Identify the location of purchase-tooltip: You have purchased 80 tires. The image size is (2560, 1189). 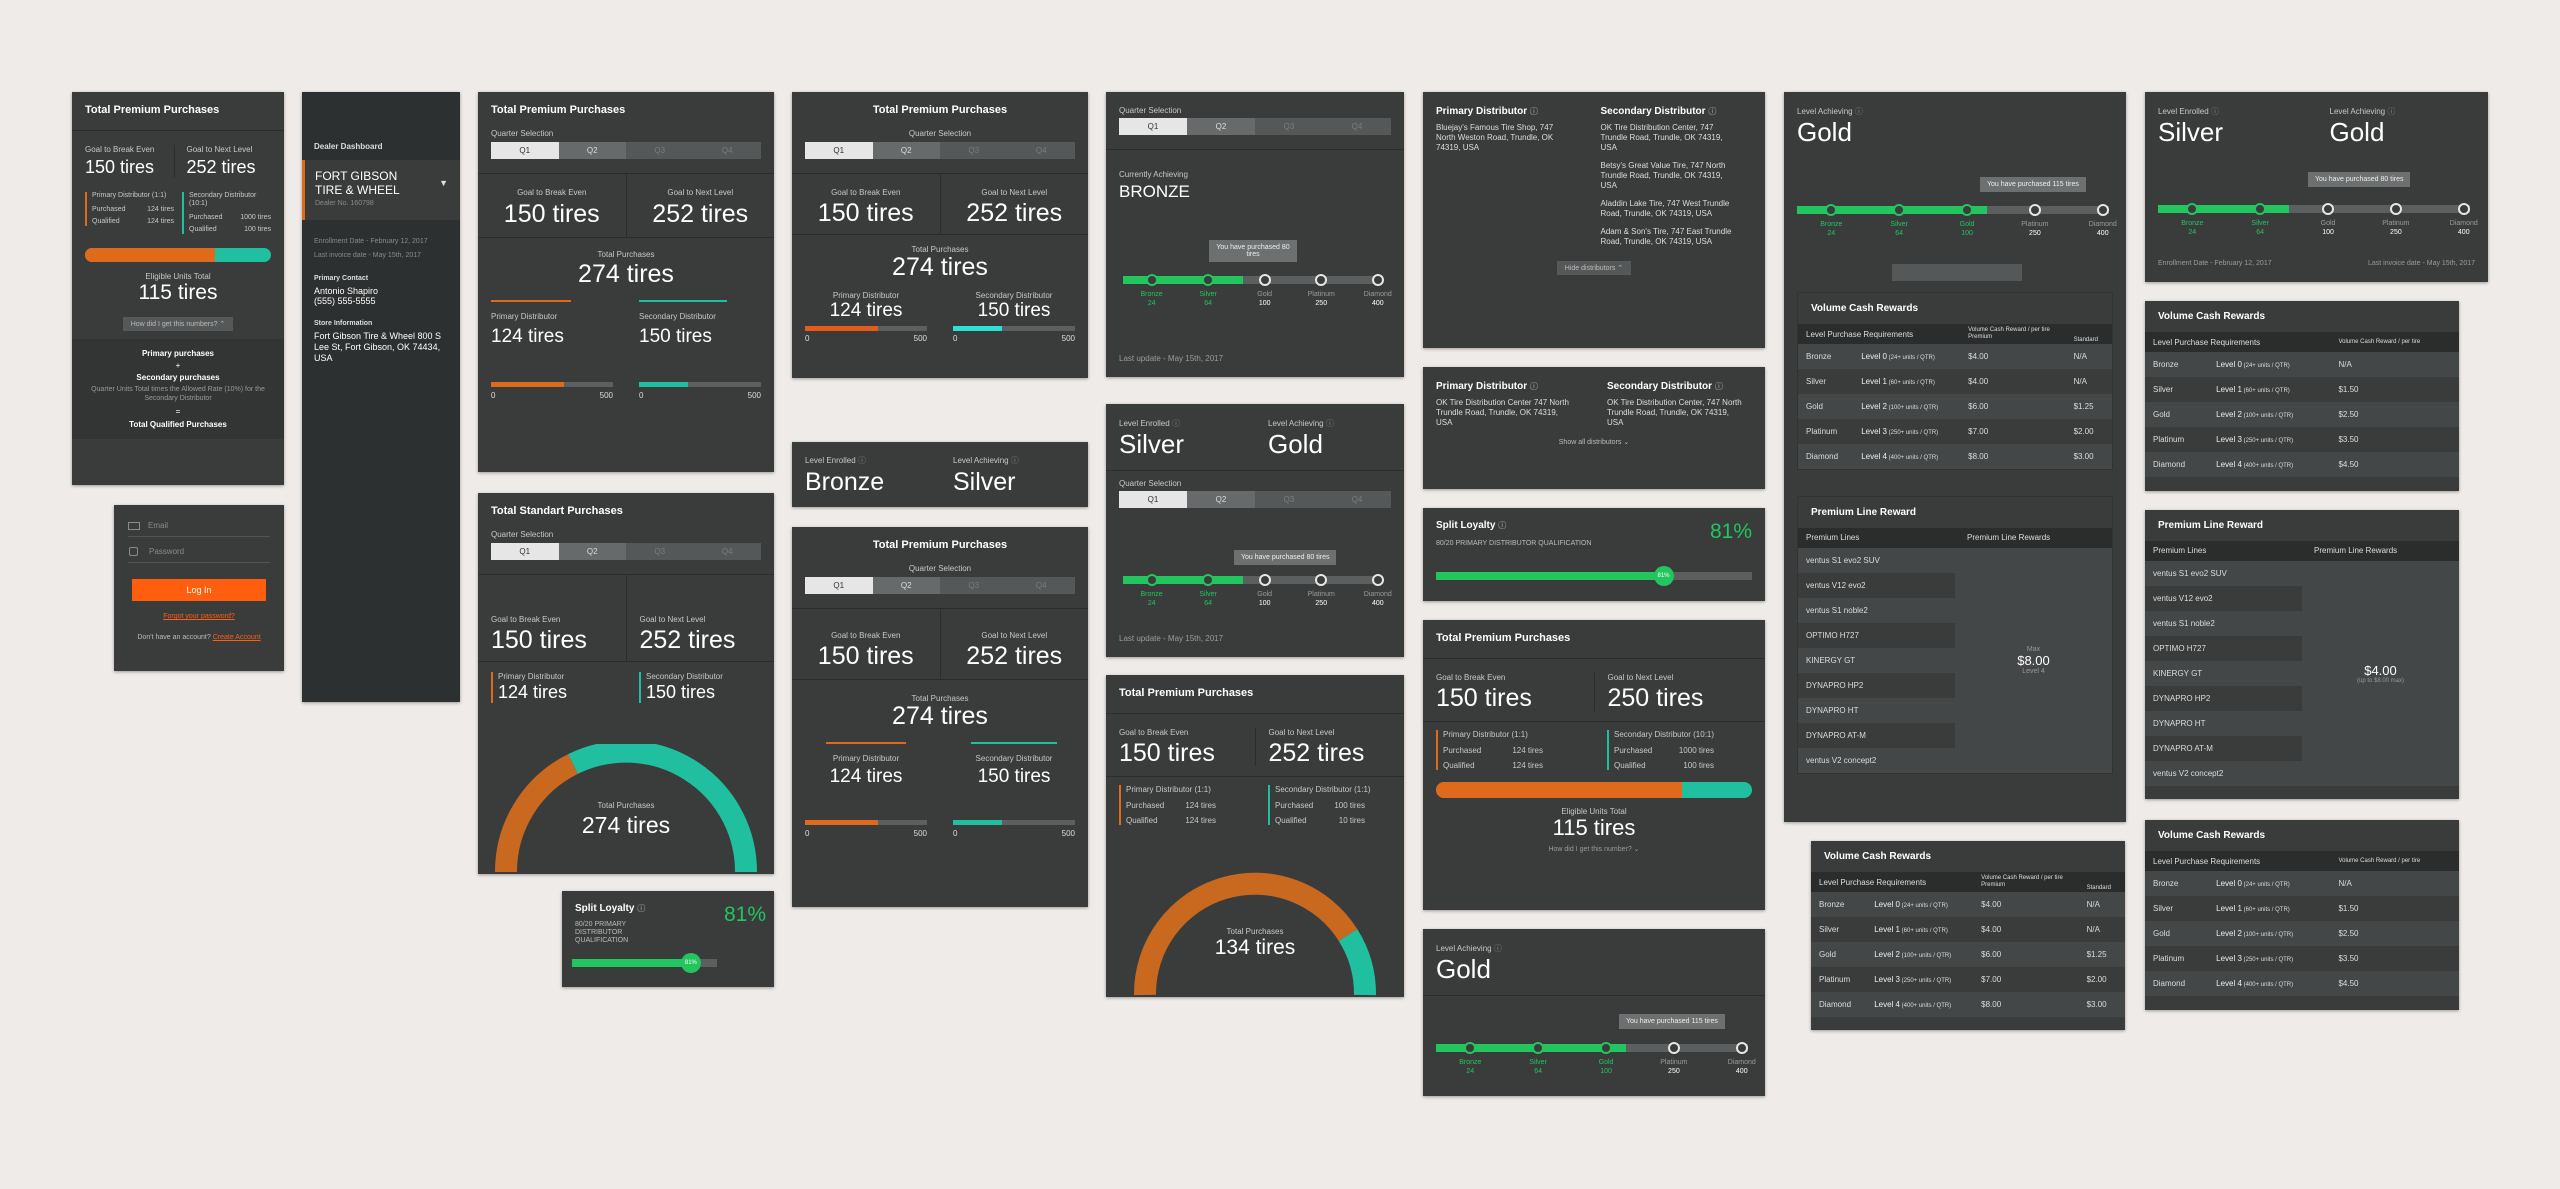
(1285, 557).